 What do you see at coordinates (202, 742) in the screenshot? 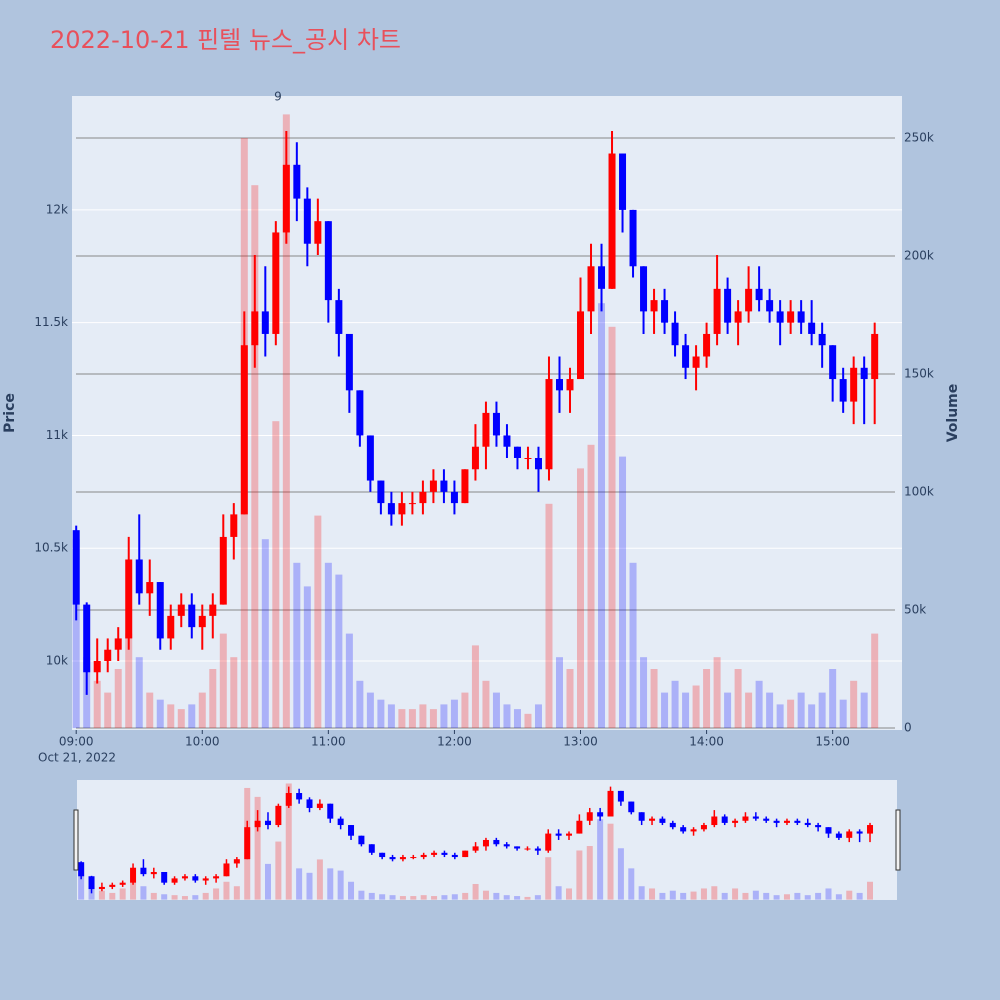
I see `x-tick-label: 10:00` at bounding box center [202, 742].